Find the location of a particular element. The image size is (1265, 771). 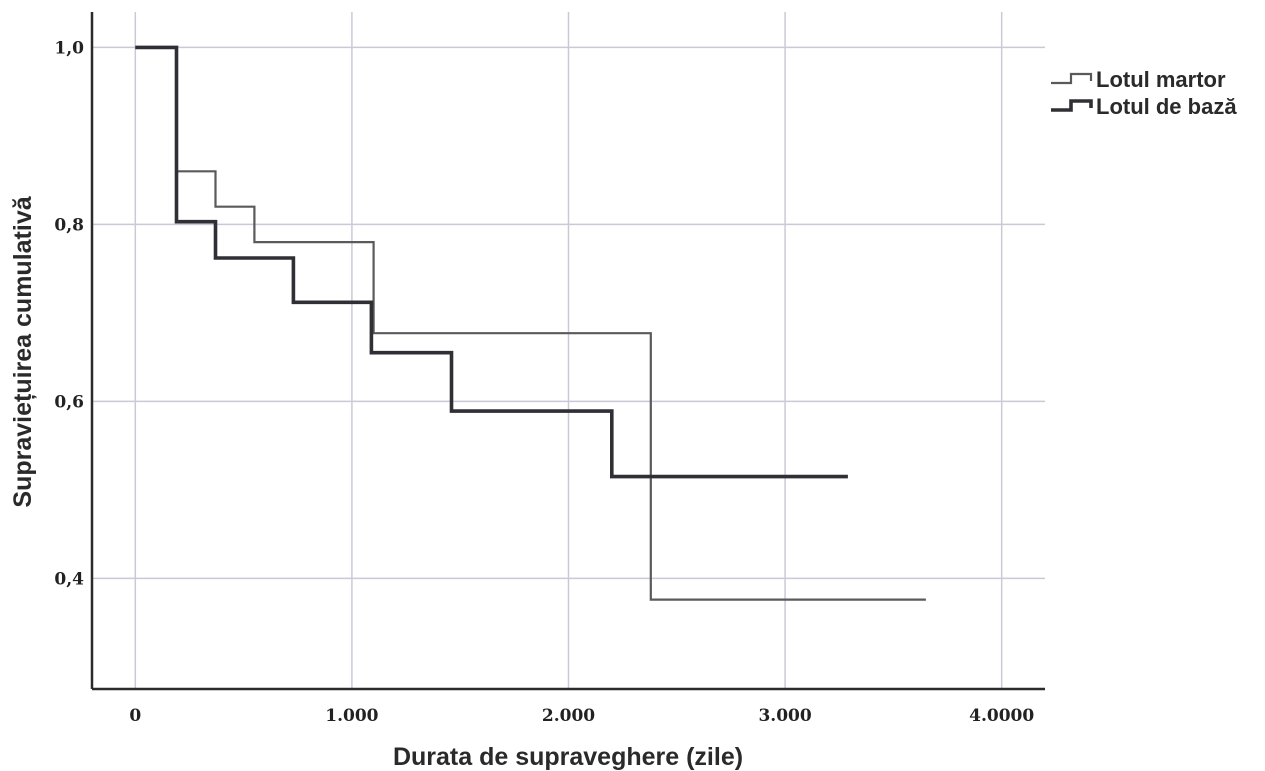

x-tick-label: 1.000 is located at coordinates (351, 716).